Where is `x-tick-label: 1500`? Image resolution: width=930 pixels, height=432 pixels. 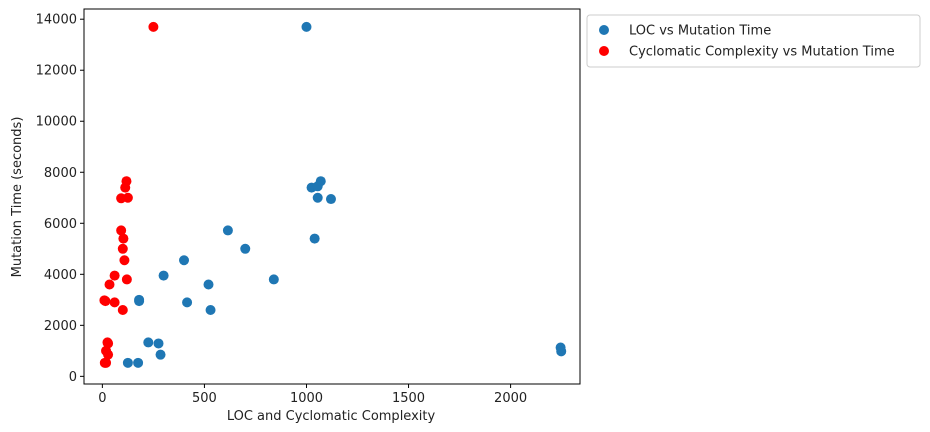 x-tick-label: 1500 is located at coordinates (408, 398).